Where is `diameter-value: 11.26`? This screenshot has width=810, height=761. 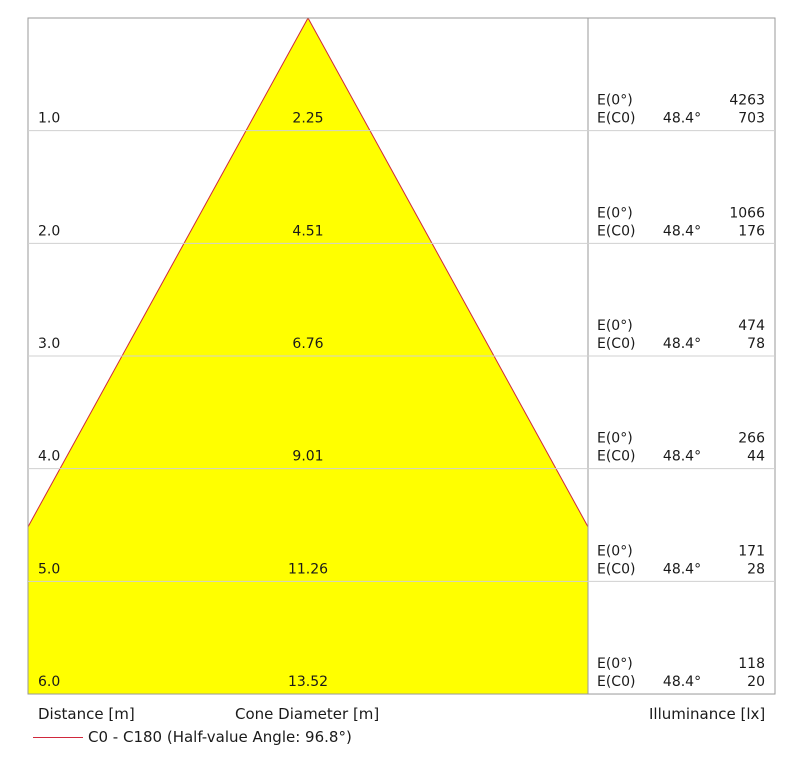 diameter-value: 11.26 is located at coordinates (308, 569).